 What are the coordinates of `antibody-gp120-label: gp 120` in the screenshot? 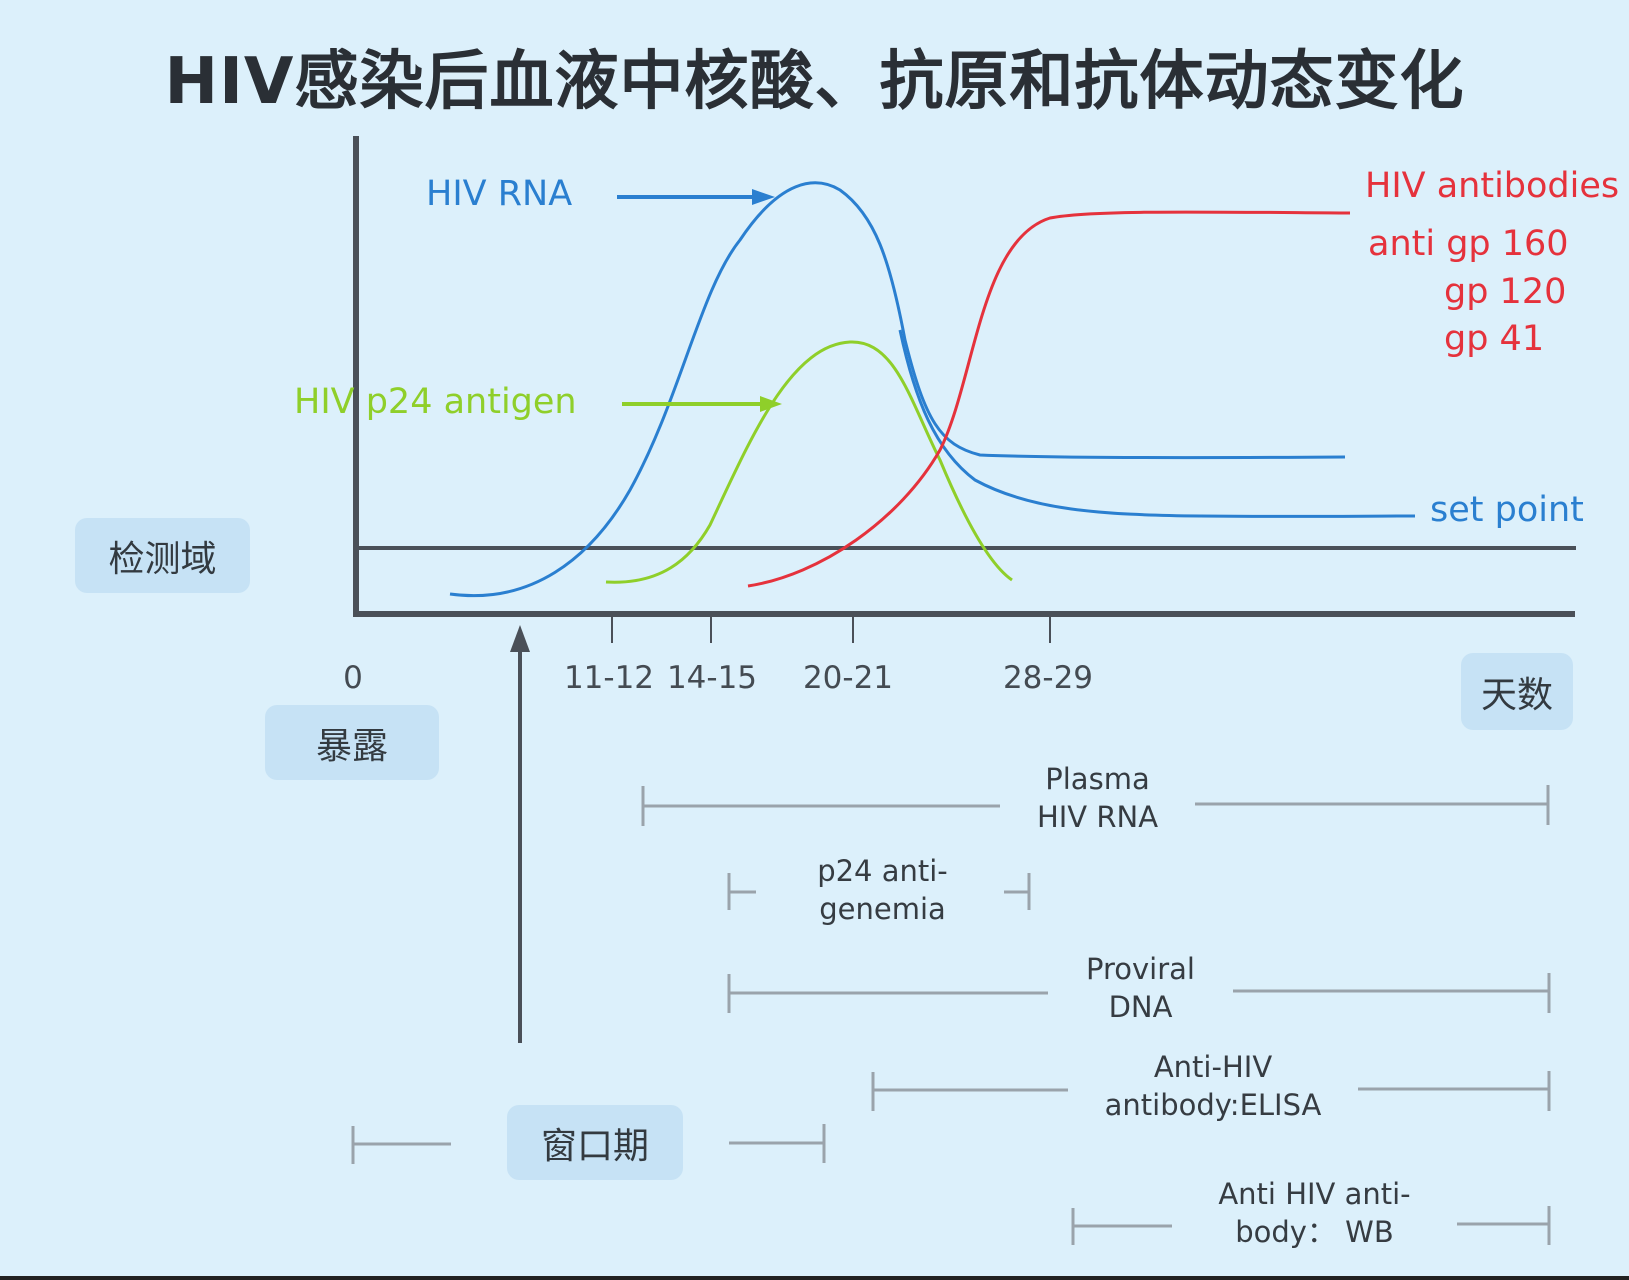 It's located at (1505, 292).